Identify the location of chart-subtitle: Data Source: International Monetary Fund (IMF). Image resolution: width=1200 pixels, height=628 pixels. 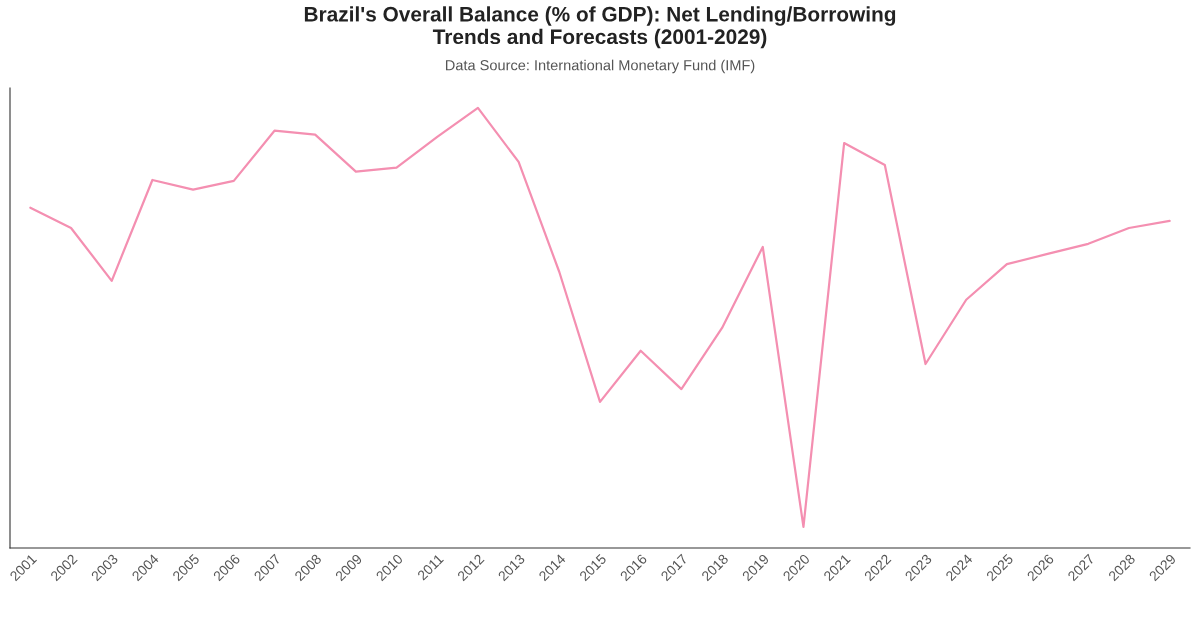
(600, 66).